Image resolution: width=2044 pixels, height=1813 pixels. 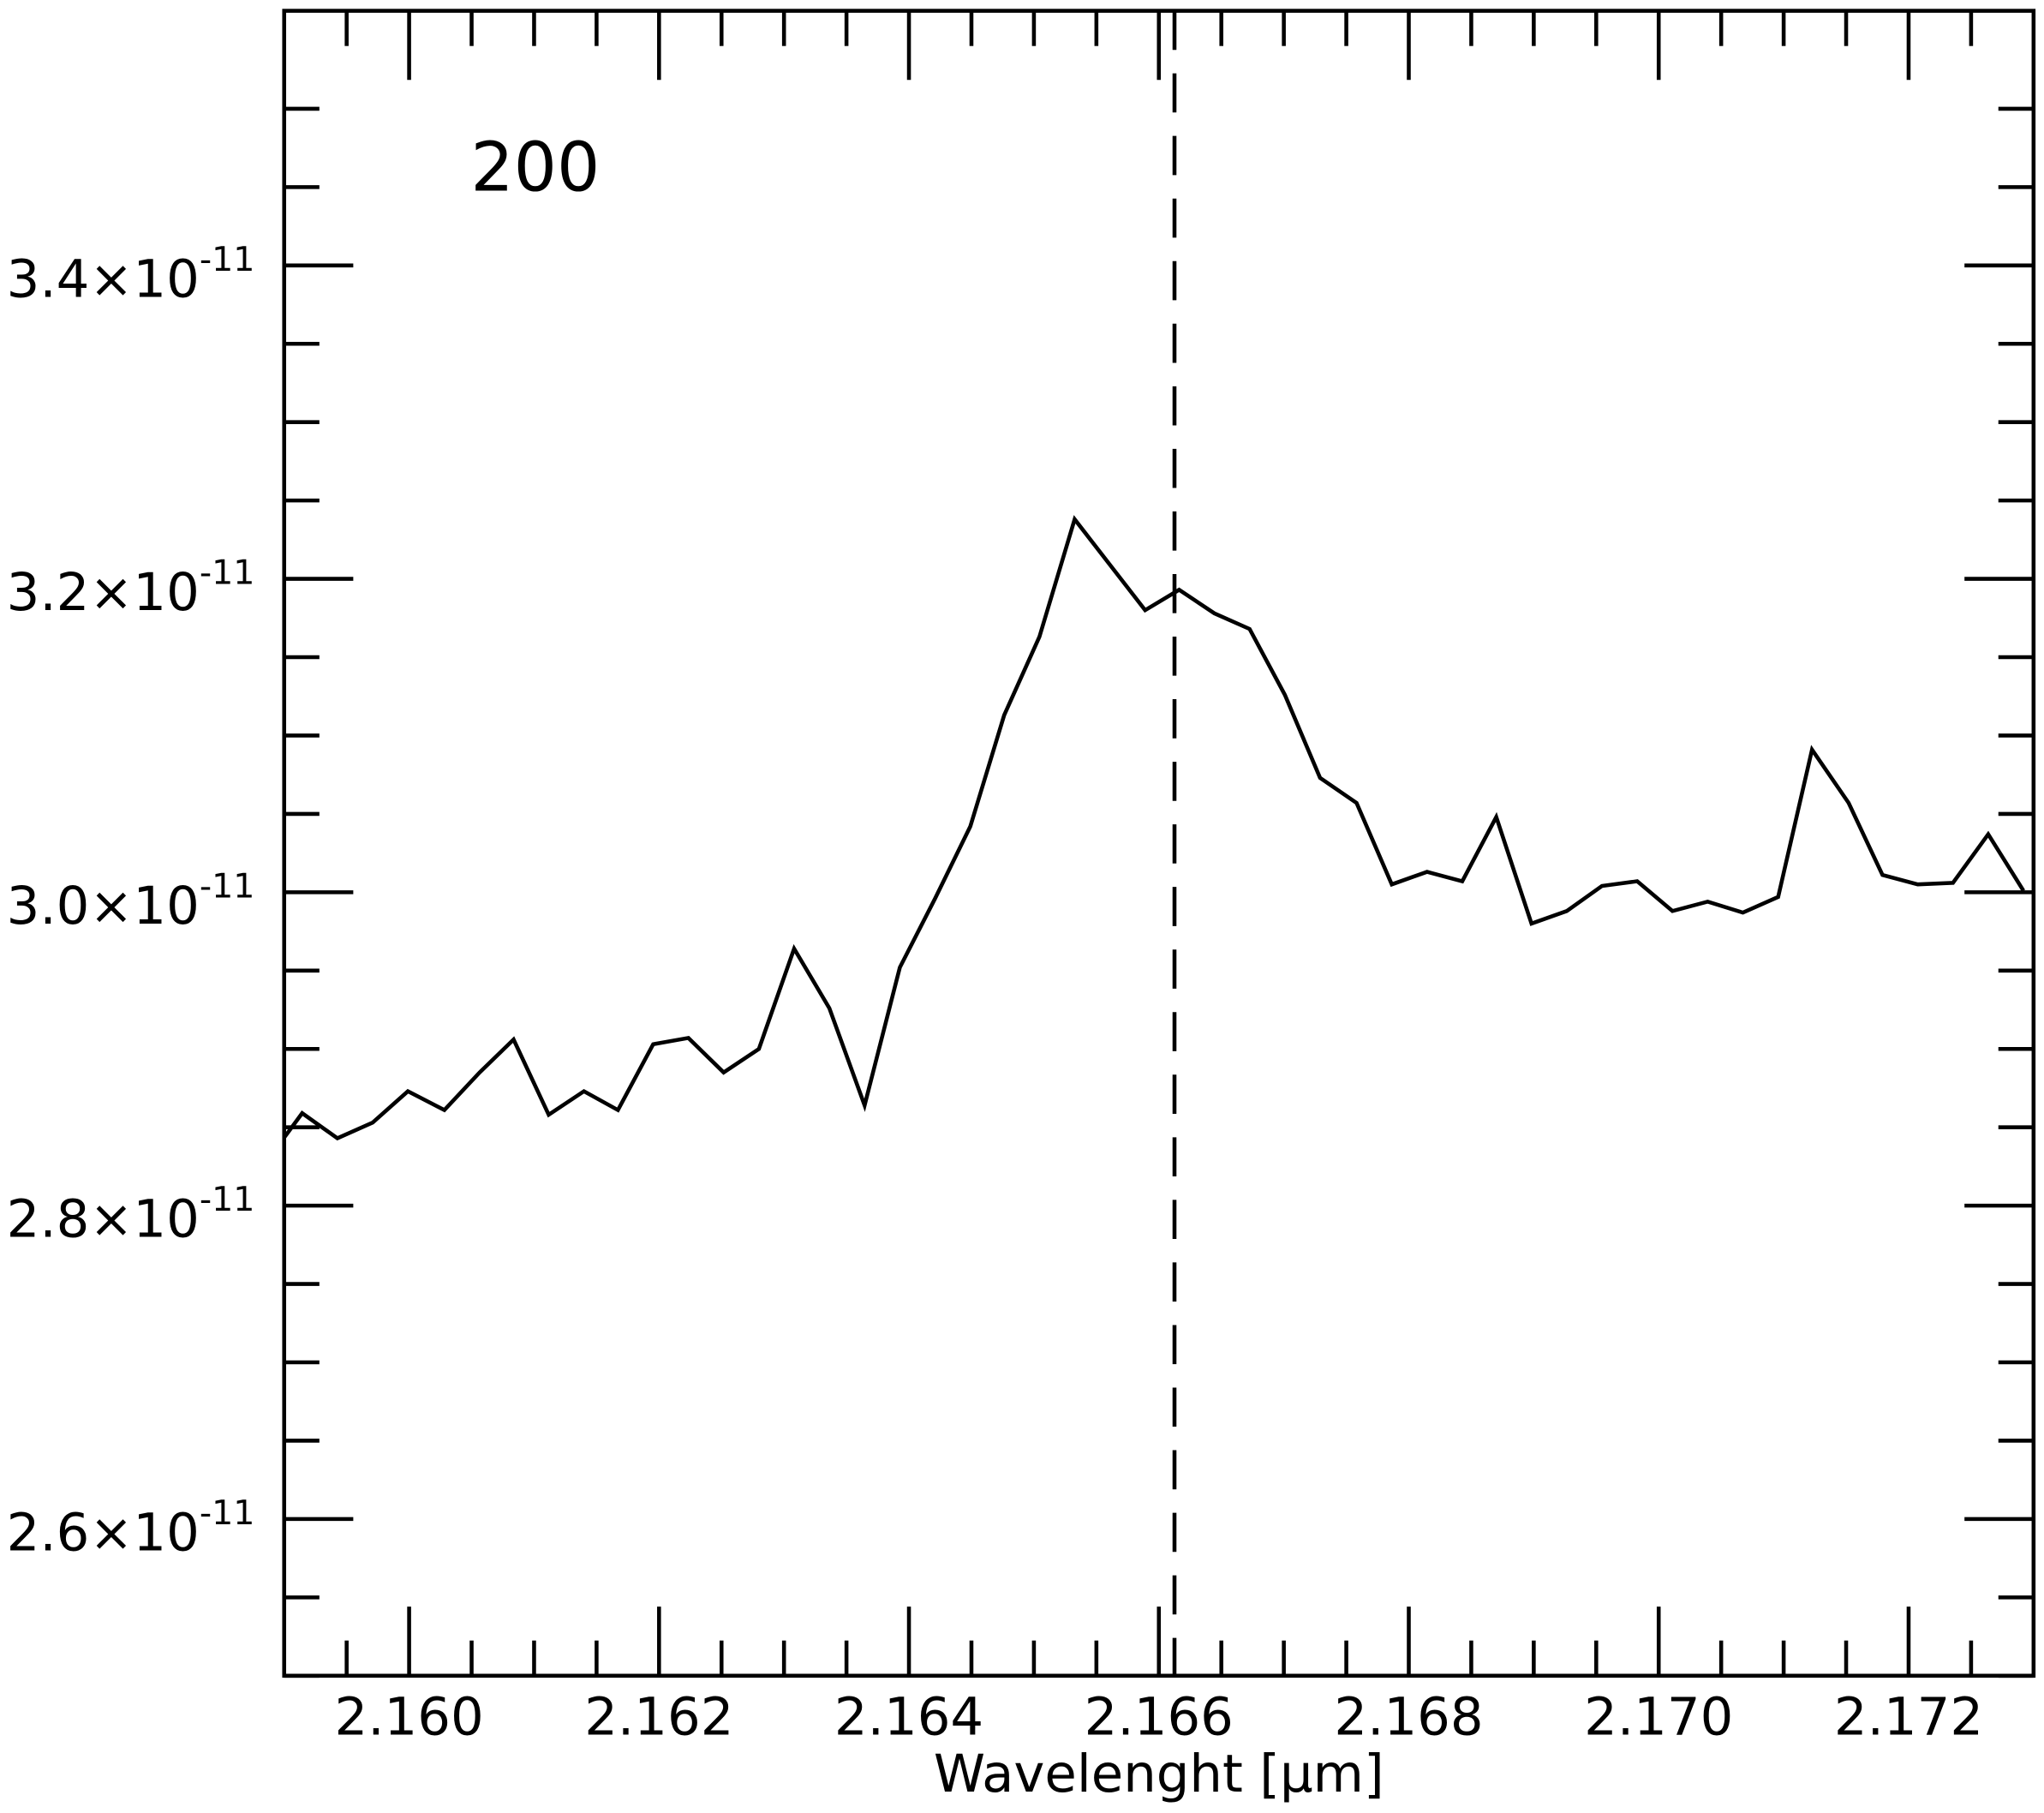 What do you see at coordinates (658, 1717) in the screenshot?
I see `x-tick-label: 2.162` at bounding box center [658, 1717].